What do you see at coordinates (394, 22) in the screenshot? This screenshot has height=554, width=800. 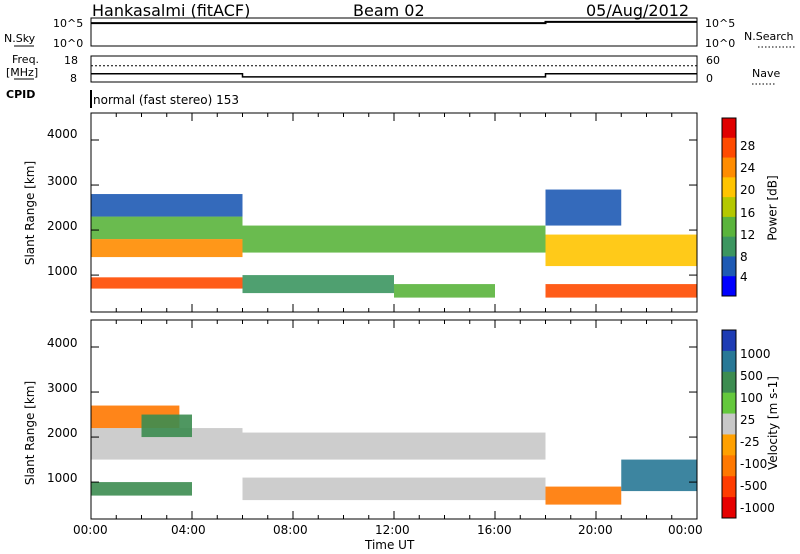 I see `nsky-series-line` at bounding box center [394, 22].